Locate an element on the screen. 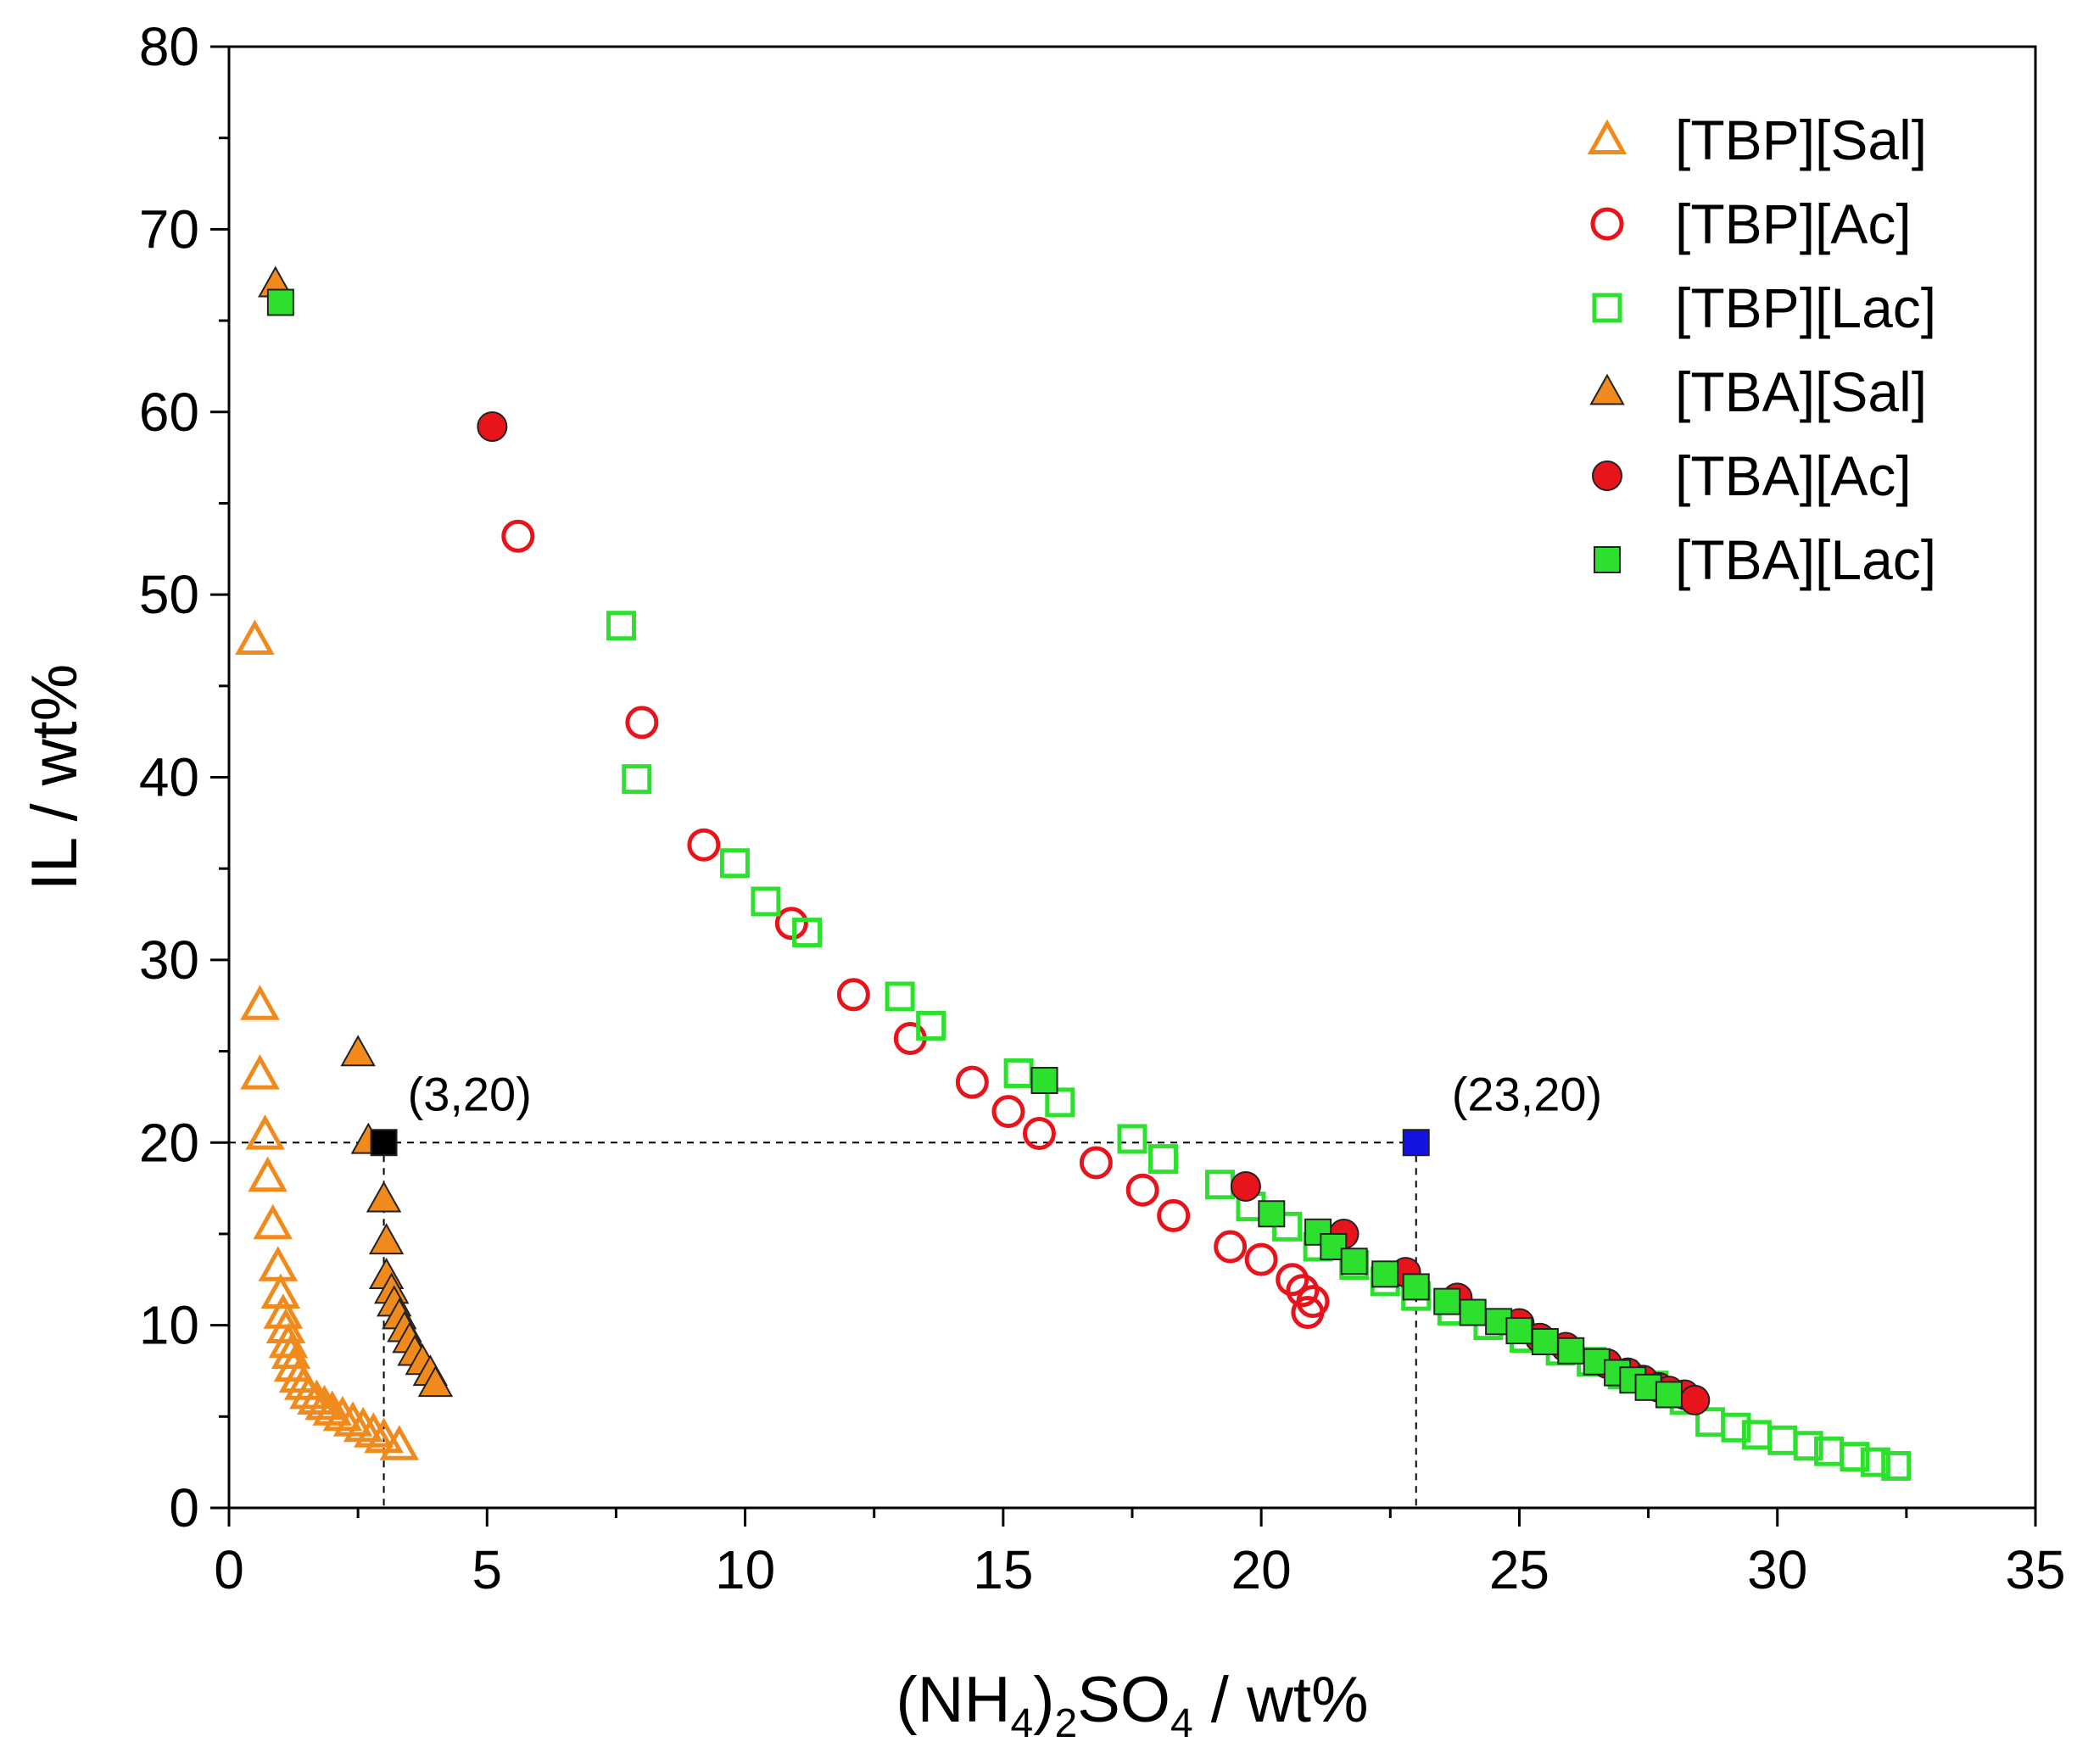 This screenshot has width=2077, height=1764. x-tick-label: 5 is located at coordinates (487, 1569).